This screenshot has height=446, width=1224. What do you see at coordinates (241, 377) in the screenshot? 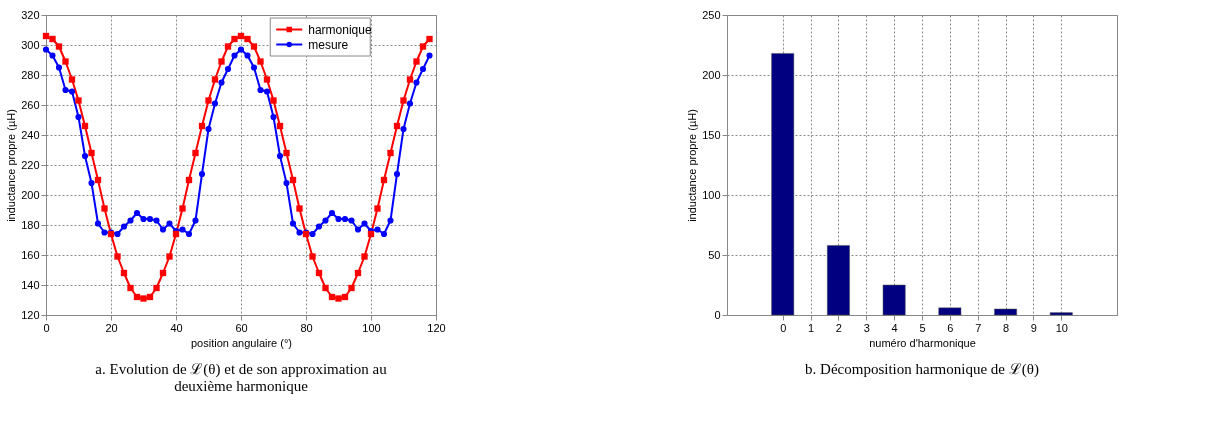
I see `text: a. Evolution de ℒ(θ) et de son approximation au deuxième harmonique` at bounding box center [241, 377].